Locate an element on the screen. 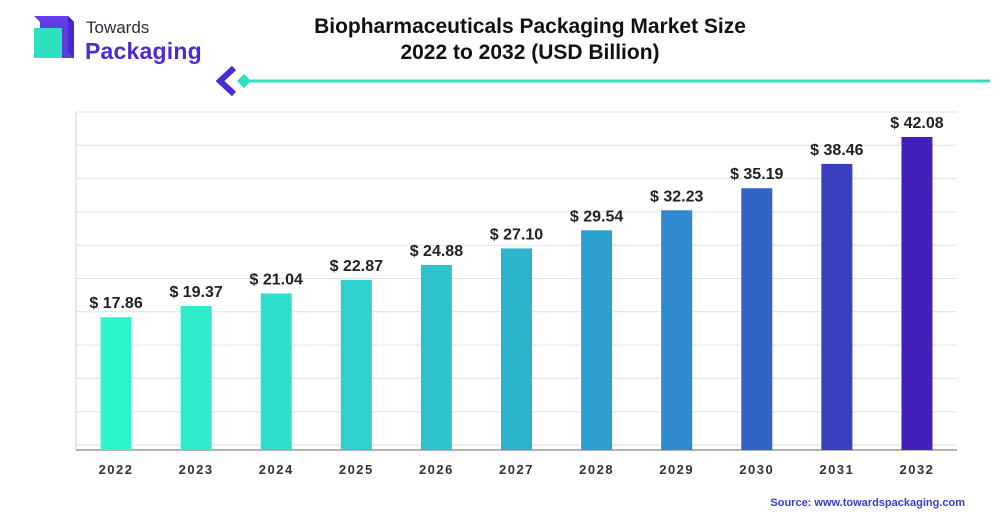  x-tick-label-2022: 2022 is located at coordinates (116, 469).